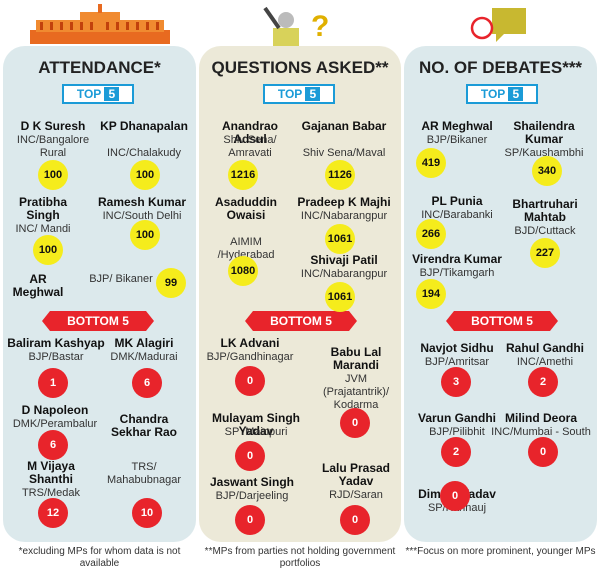 Image resolution: width=600 pixels, height=570 pixels. I want to click on bottom-mp-name: Baliram Kashyap, so click(56, 343).